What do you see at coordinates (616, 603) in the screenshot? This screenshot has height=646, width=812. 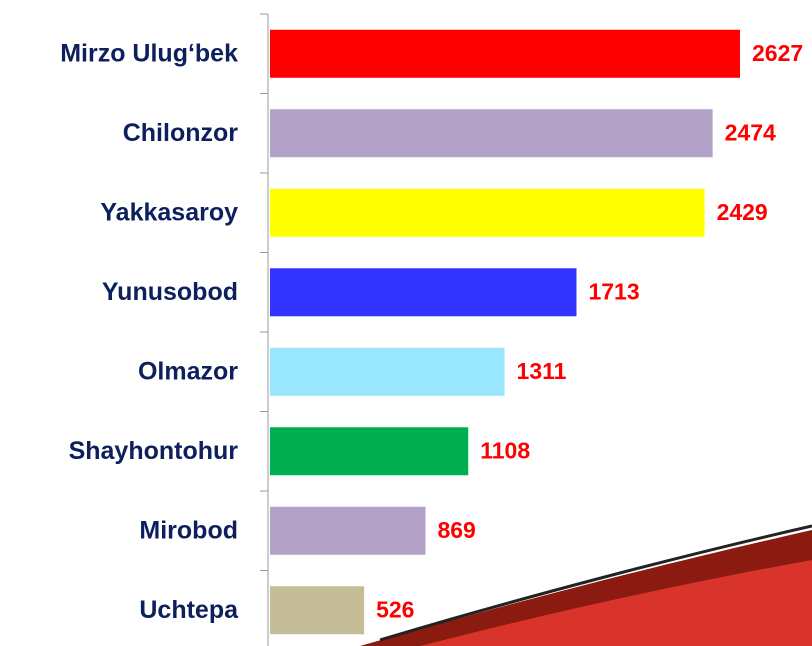 I see `swoosh` at bounding box center [616, 603].